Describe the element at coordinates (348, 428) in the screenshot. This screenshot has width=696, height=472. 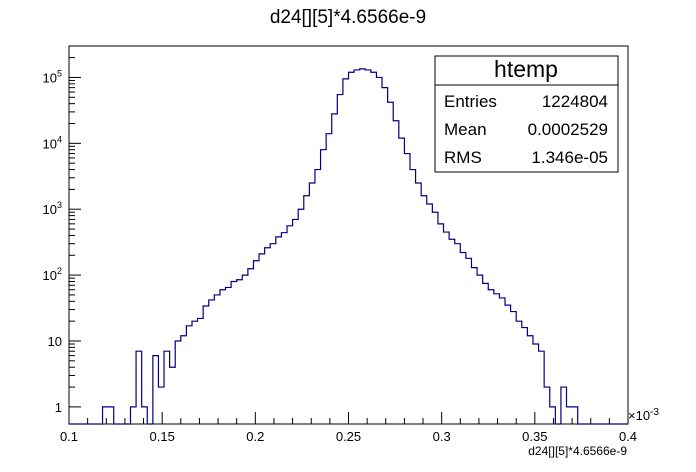
I see `x-axis: 0.1 0.15 0.2 0.25 0.3 0.35 0.4` at that location.